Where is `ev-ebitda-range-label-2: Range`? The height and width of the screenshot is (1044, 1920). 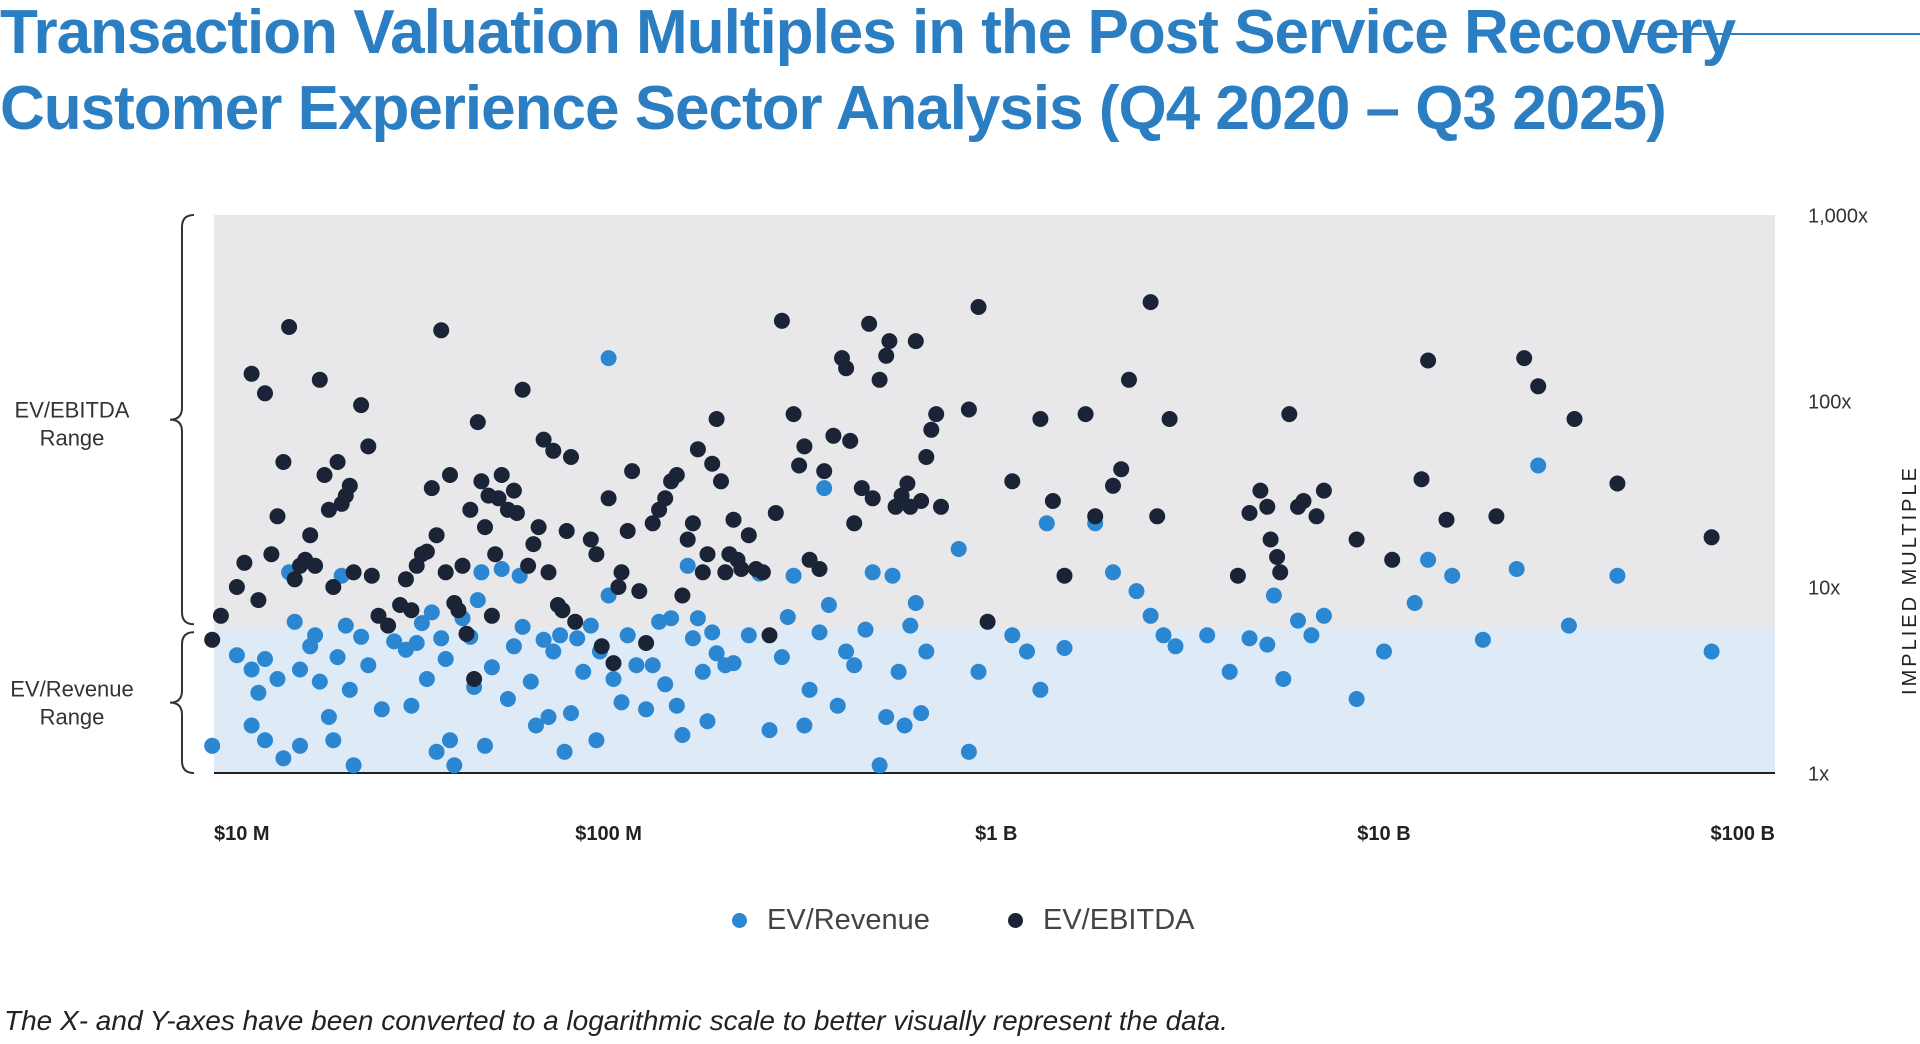 ev-ebitda-range-label-2: Range is located at coordinates (72, 438).